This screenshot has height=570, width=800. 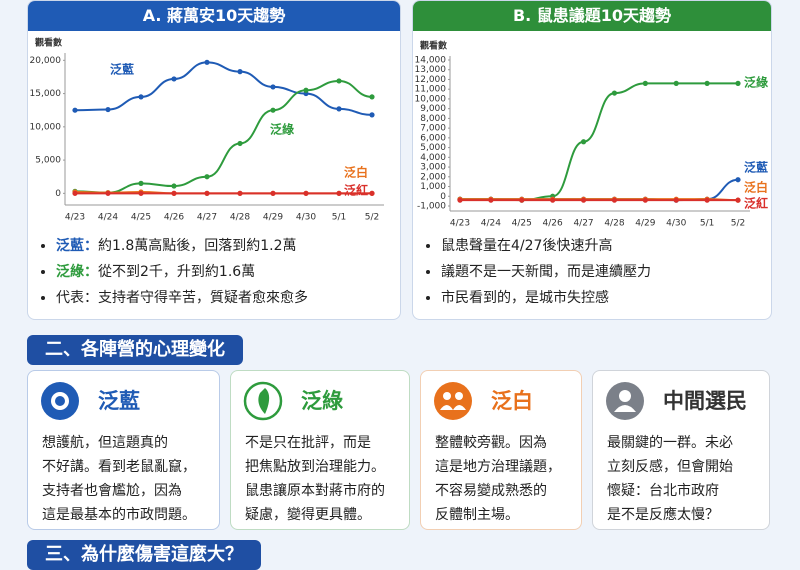 What do you see at coordinates (498, 479) in the screenshot?
I see `card-text: 整體較旁觀。因為 這是地方治理議題， 不容易變成熟悉的 反體制主場。` at bounding box center [498, 479].